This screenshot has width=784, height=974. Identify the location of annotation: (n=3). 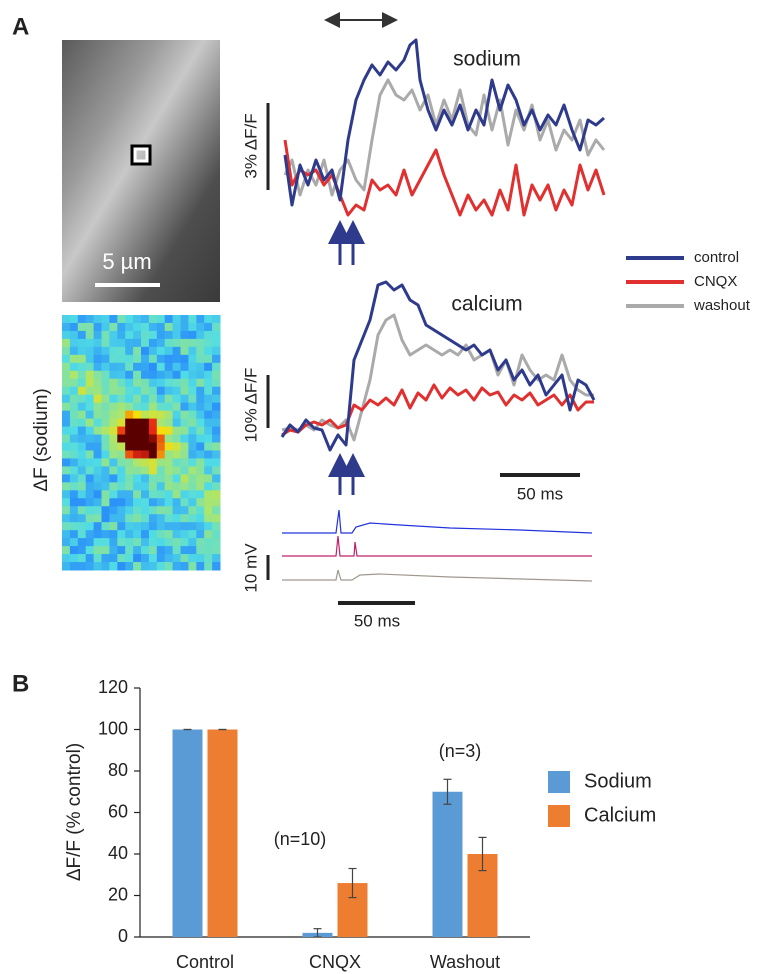
(460, 751).